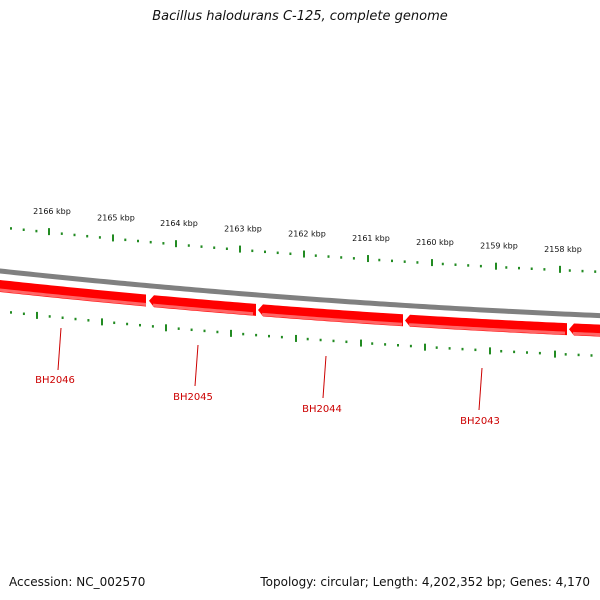  Describe the element at coordinates (480, 421) in the screenshot. I see `gene-label: BH2043` at that location.